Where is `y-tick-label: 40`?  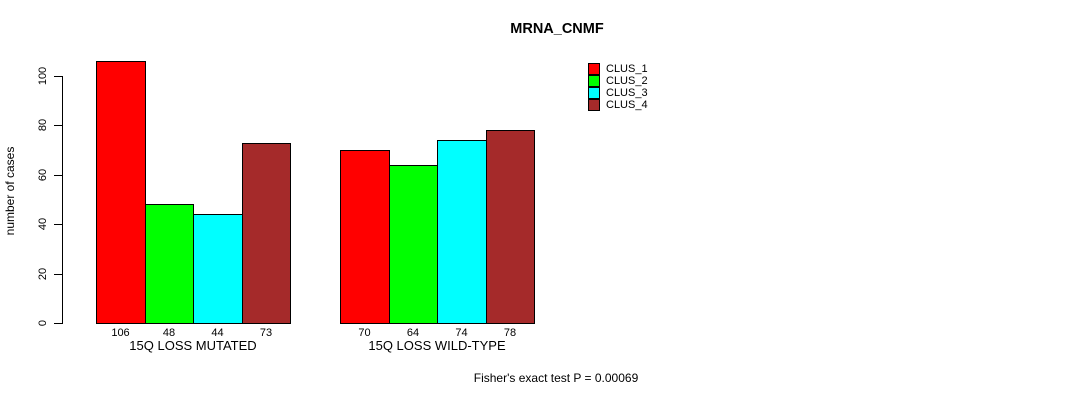
y-tick-label: 40 is located at coordinates (43, 224).